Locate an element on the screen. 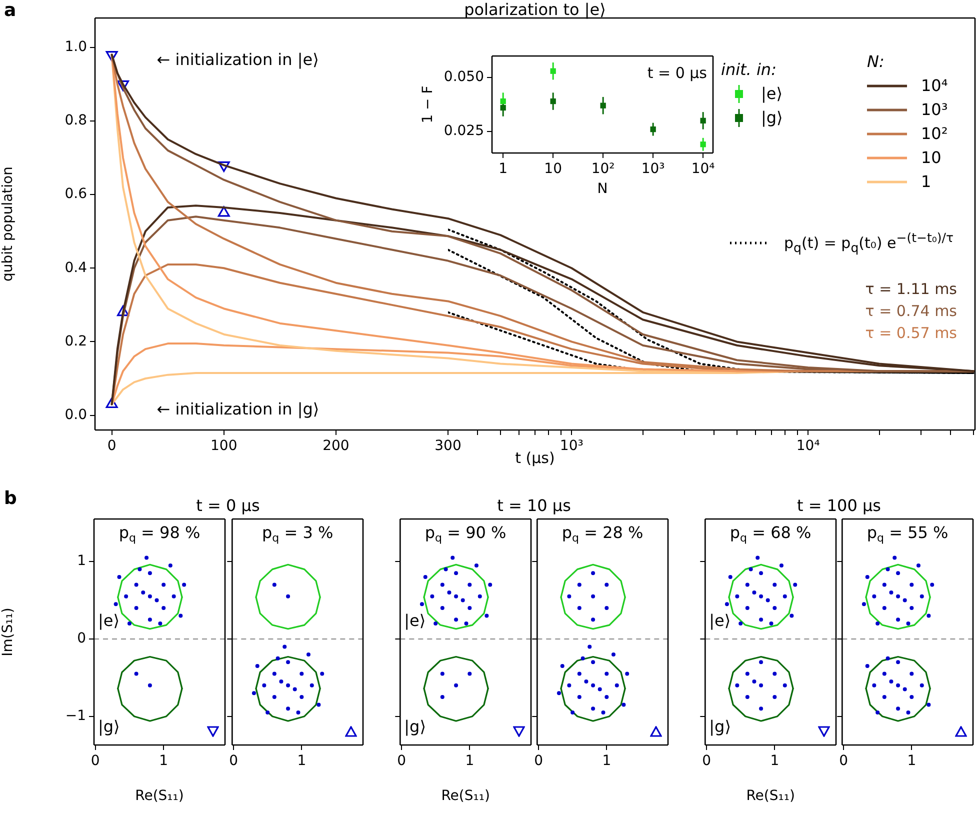 The width and height of the screenshot is (979, 815). x-tick-label: 100 is located at coordinates (224, 446).